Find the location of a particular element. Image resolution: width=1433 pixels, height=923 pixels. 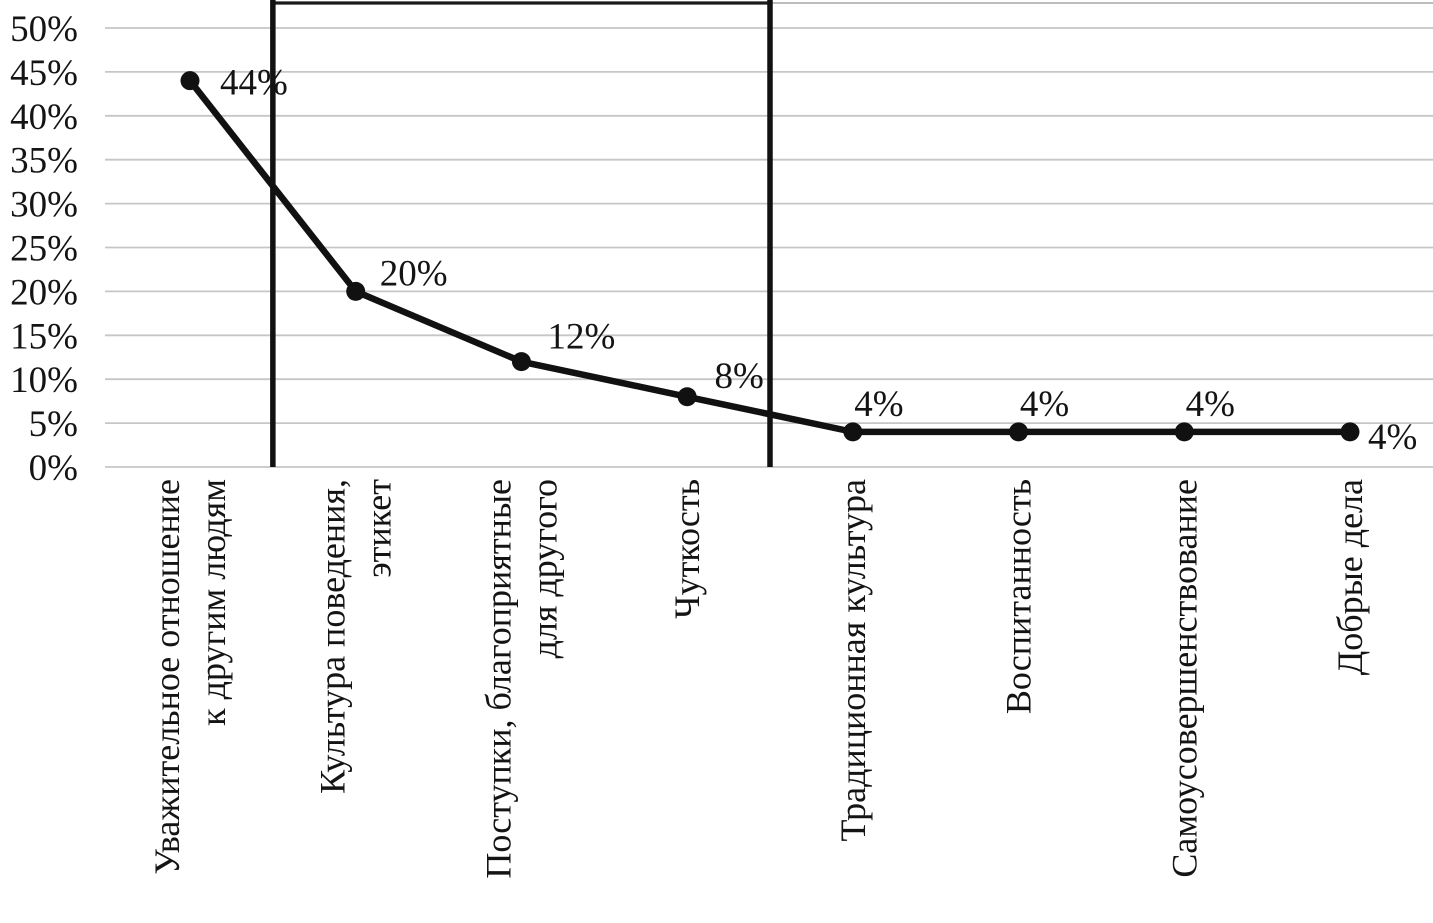

x-axis-category-label-line: этикет is located at coordinates (379, 528).